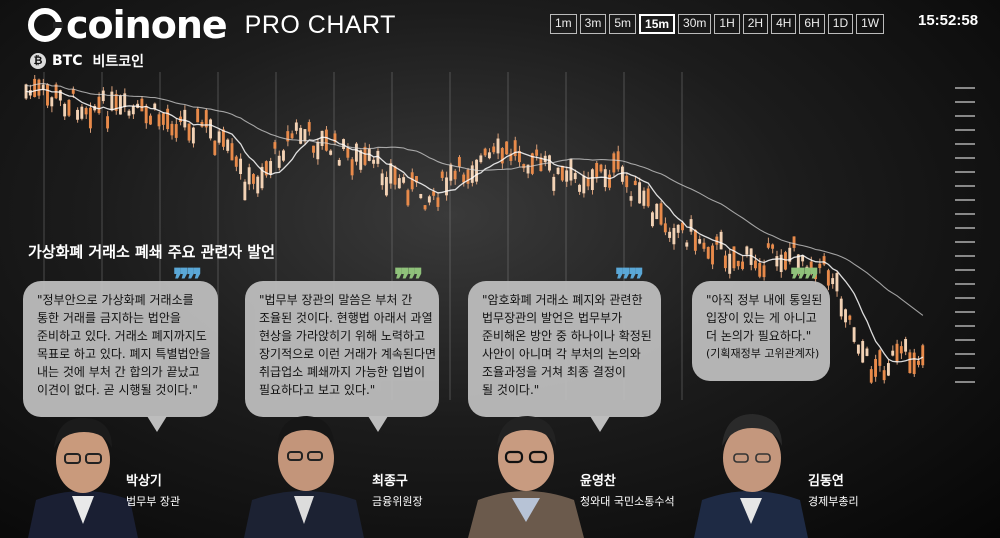 This screenshot has height=538, width=1000. Describe the element at coordinates (755, 24) in the screenshot. I see `timeframe-button-2H: 2H` at that location.